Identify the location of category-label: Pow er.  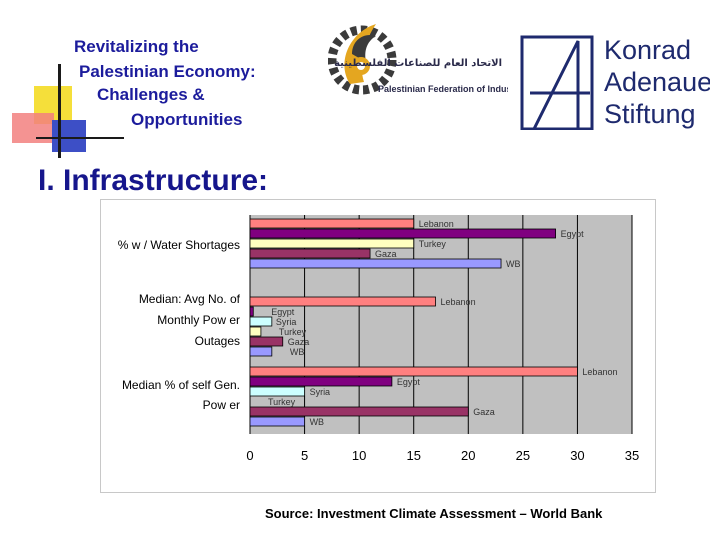
(221, 405).